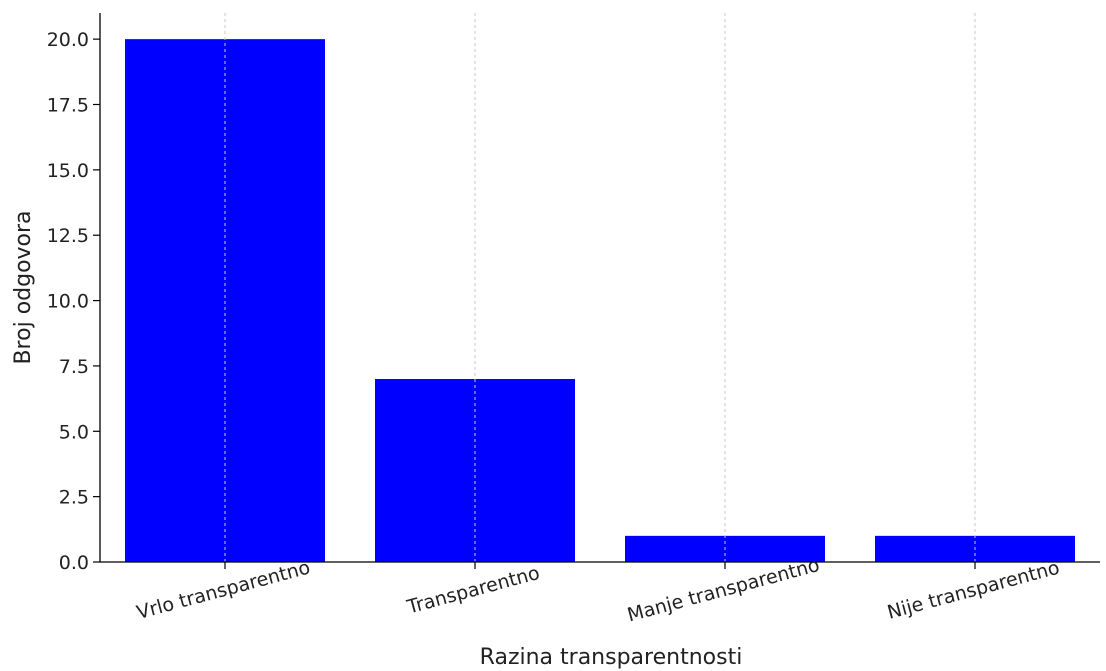 The width and height of the screenshot is (1106, 671). Describe the element at coordinates (68, 106) in the screenshot. I see `y-tick-label: 17.5` at that location.